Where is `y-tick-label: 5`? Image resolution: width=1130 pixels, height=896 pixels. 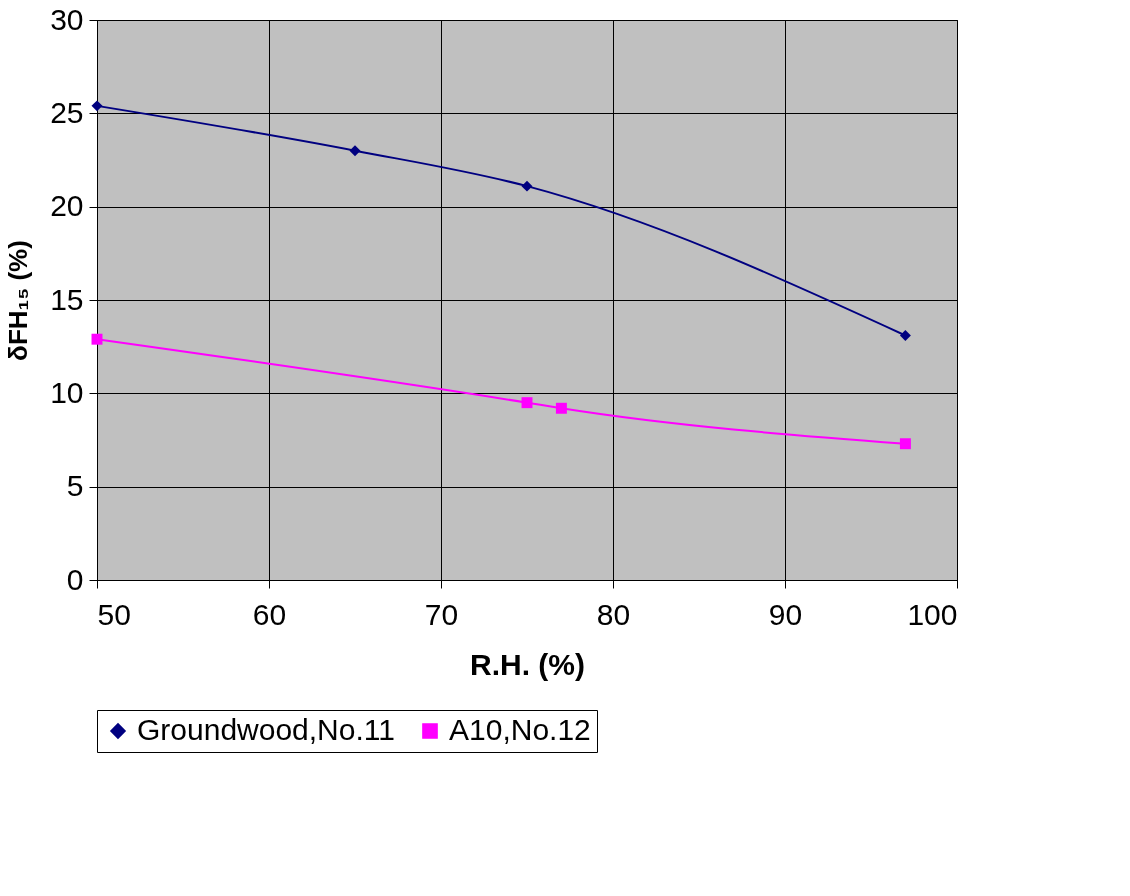
y-tick-label: 5 is located at coordinates (75, 486).